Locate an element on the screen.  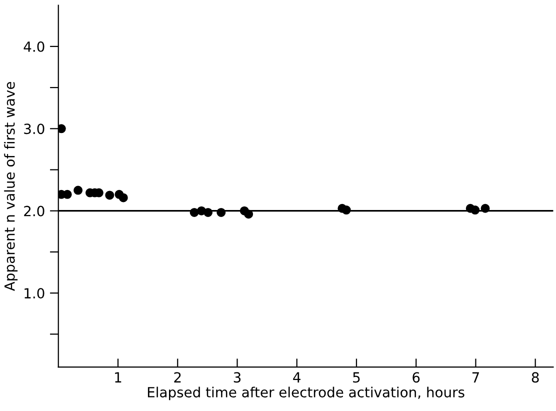
x-tick-label: 5 is located at coordinates (356, 377).